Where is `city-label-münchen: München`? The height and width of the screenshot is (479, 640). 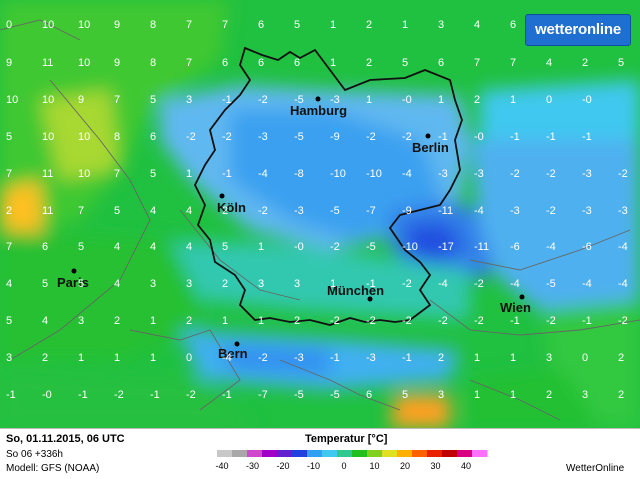 city-label-münchen: München is located at coordinates (355, 290).